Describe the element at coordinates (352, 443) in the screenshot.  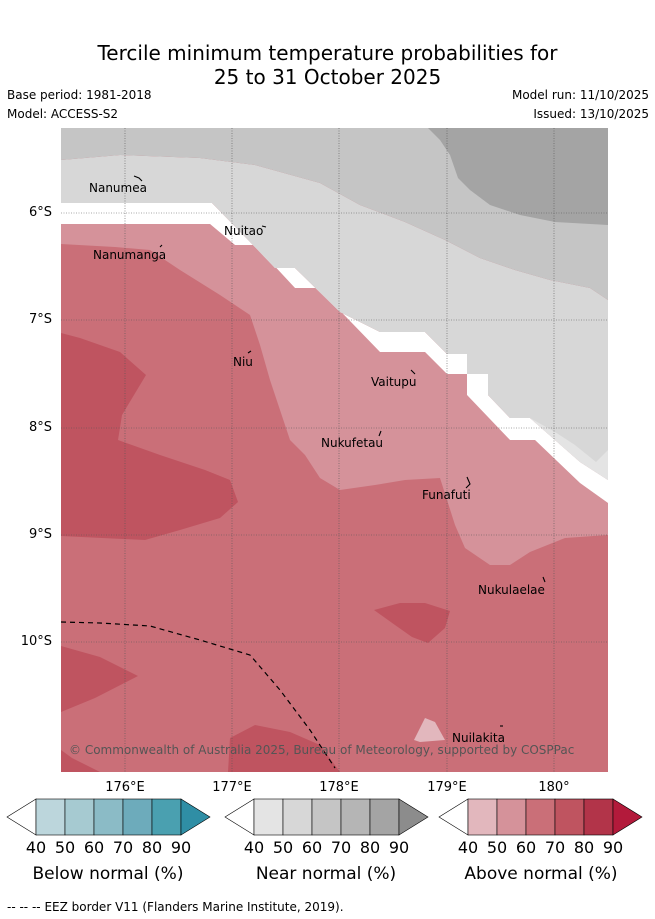
I see `place-nukufetau: Nukufetau` at that location.